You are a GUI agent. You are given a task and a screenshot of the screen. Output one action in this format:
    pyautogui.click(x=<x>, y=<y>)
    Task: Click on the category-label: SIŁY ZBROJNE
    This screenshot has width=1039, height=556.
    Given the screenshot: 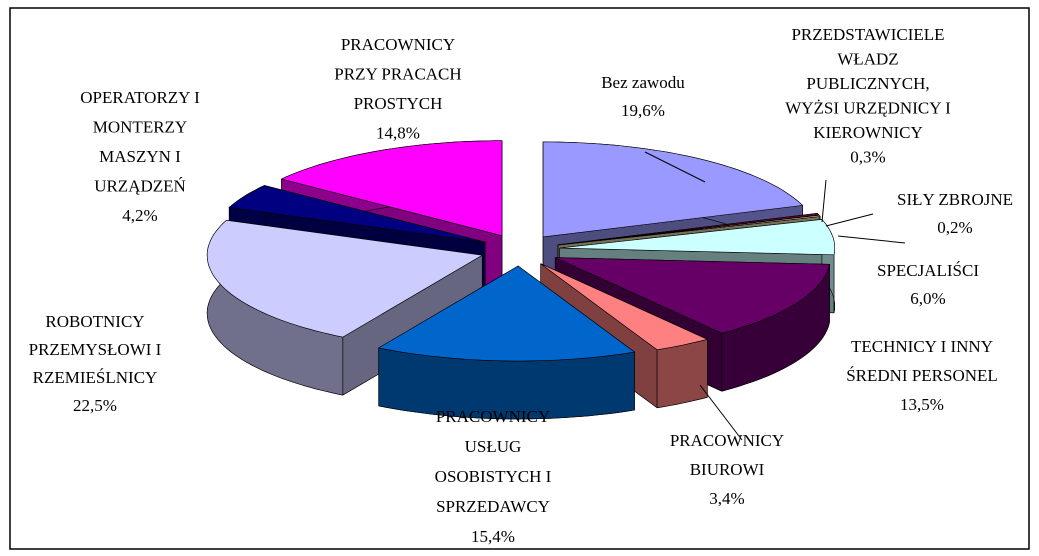 What is the action you would take?
    pyautogui.click(x=955, y=199)
    